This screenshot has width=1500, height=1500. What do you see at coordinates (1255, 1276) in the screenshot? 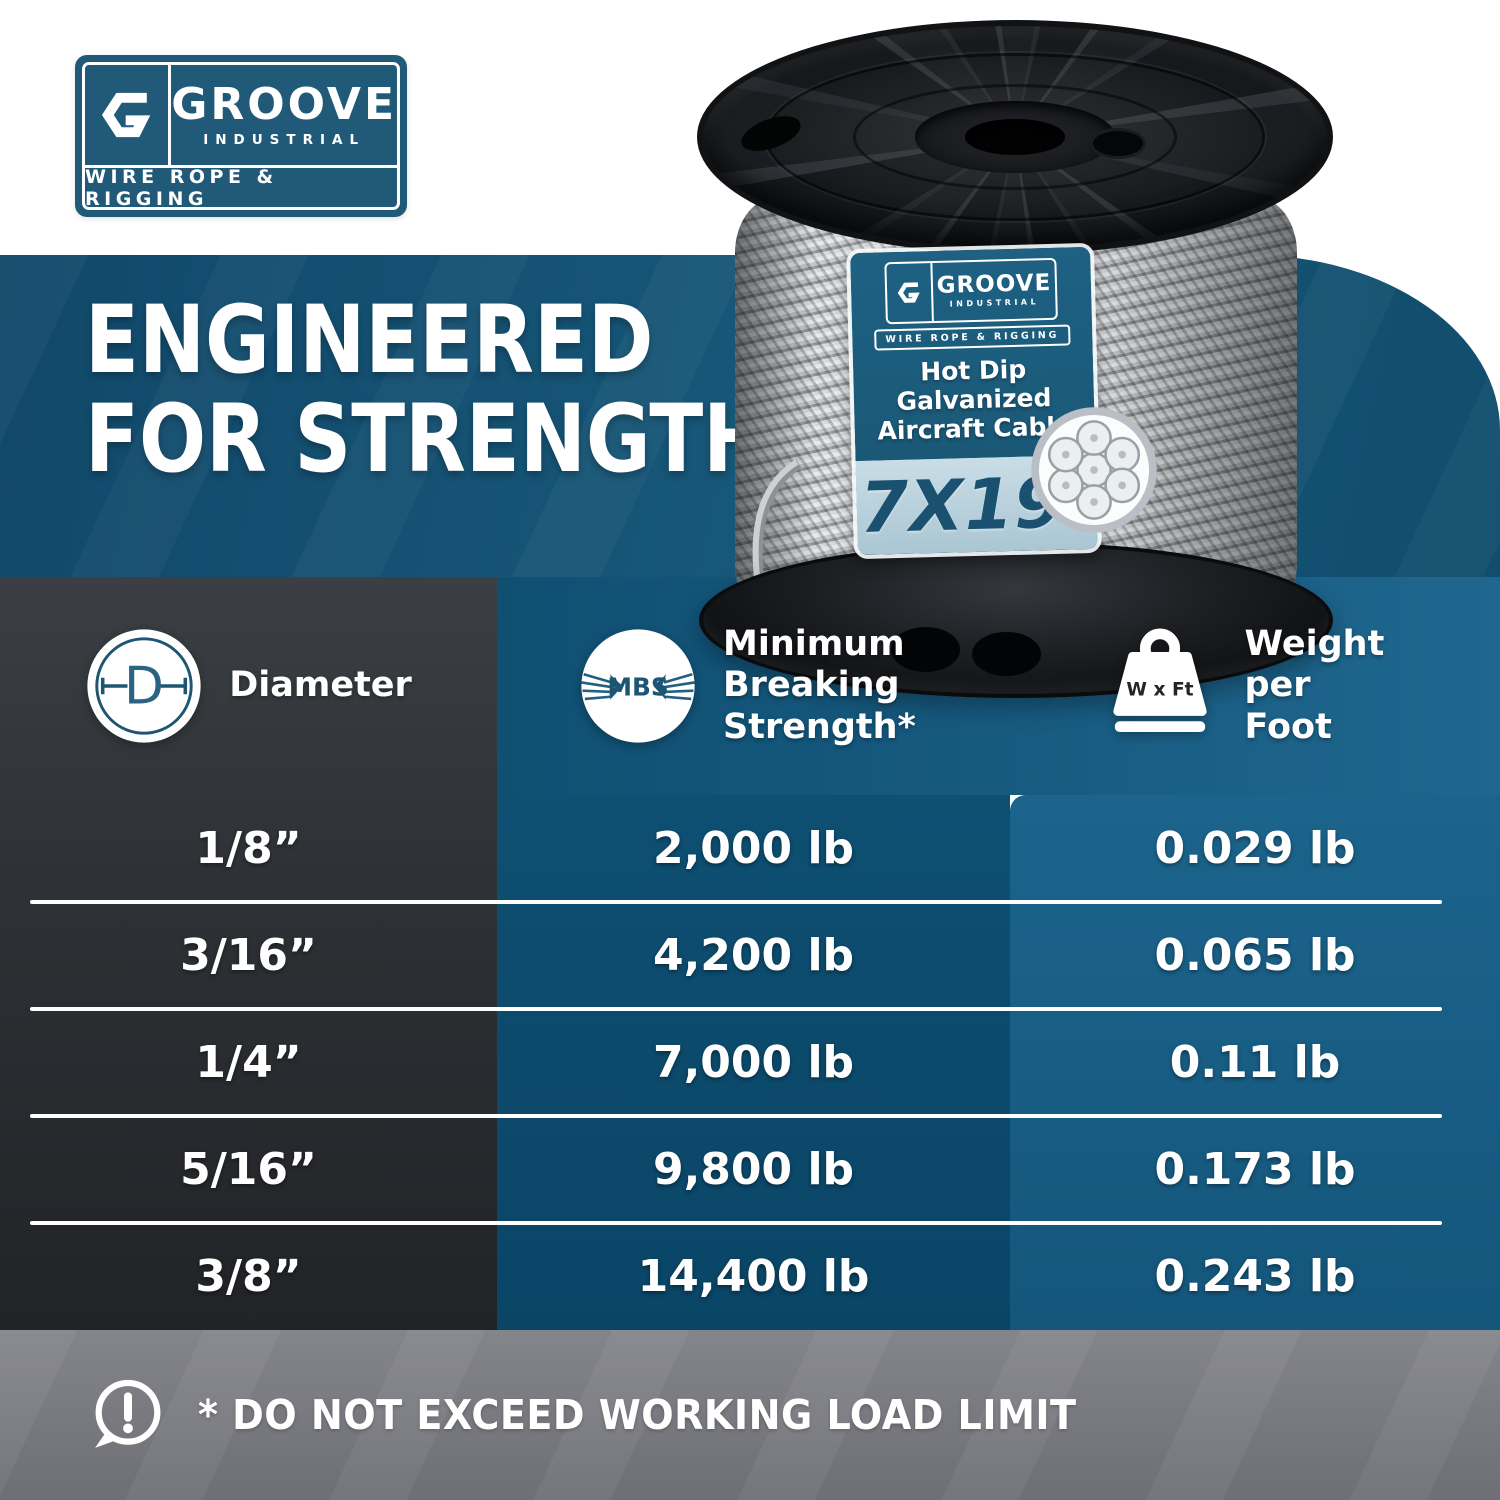
I see `weight-value: 0.243 lb` at bounding box center [1255, 1276].